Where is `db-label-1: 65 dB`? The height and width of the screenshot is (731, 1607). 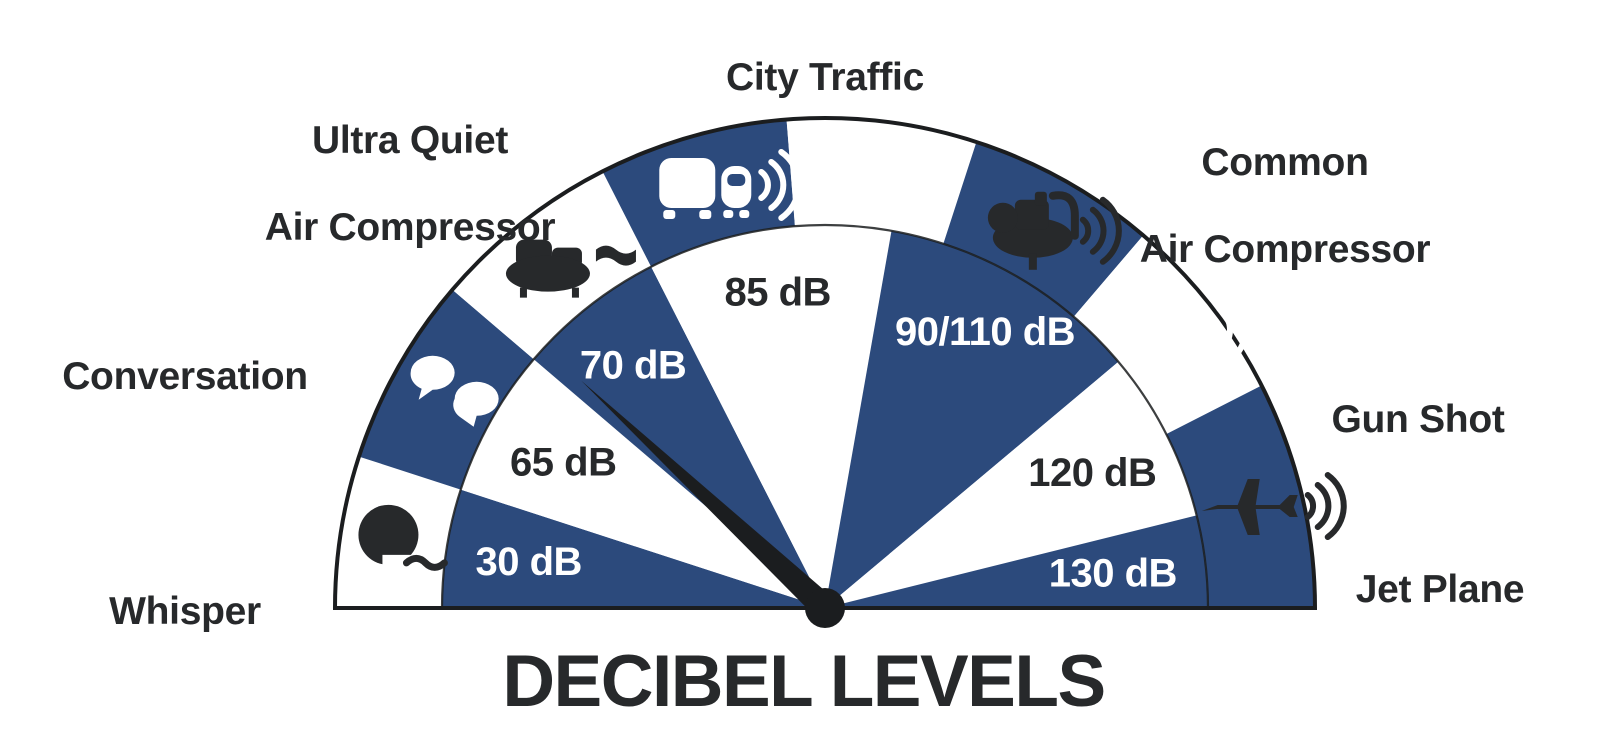 db-label-1: 65 dB is located at coordinates (563, 462).